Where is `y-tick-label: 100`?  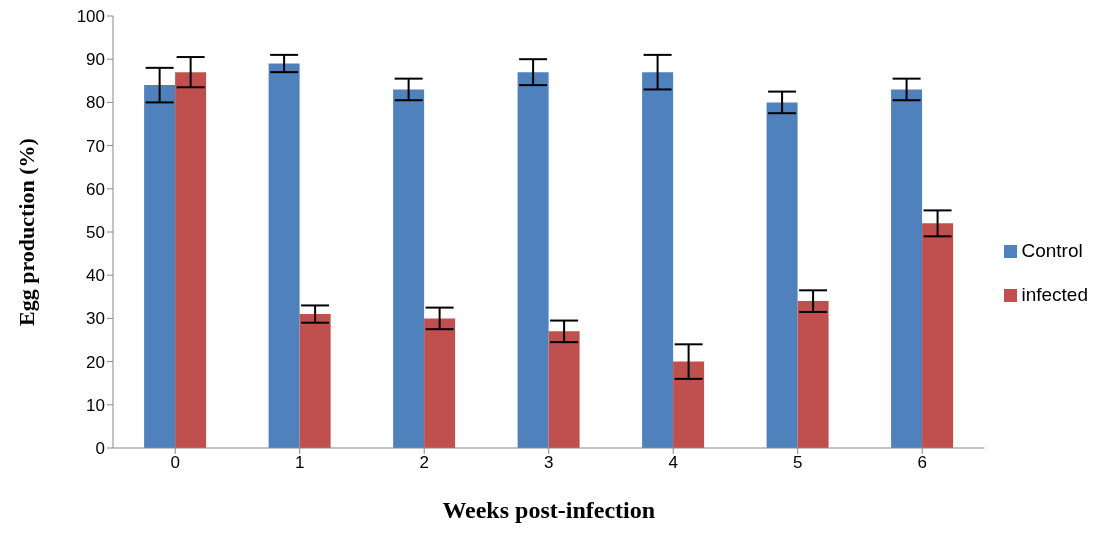
y-tick-label: 100 is located at coordinates (90, 17).